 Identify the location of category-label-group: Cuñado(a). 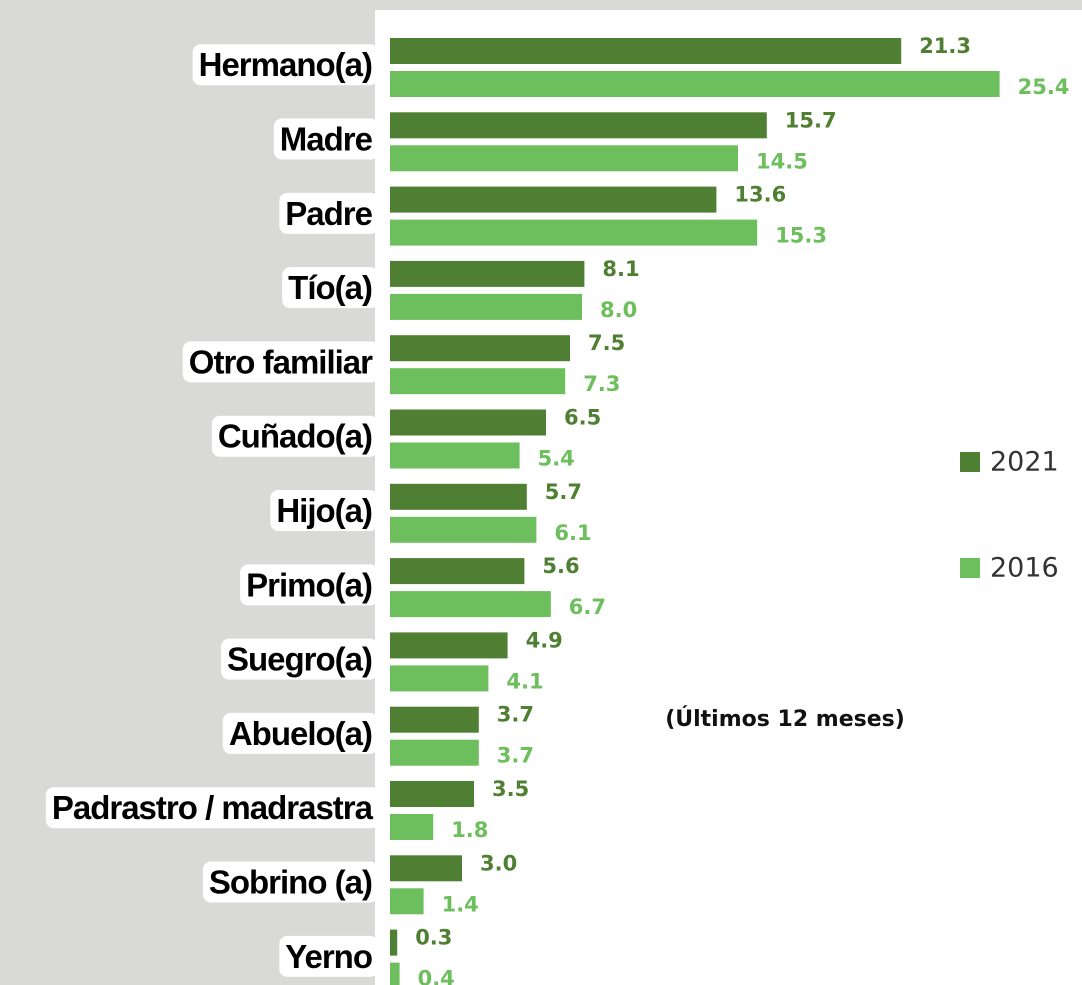
(295, 436).